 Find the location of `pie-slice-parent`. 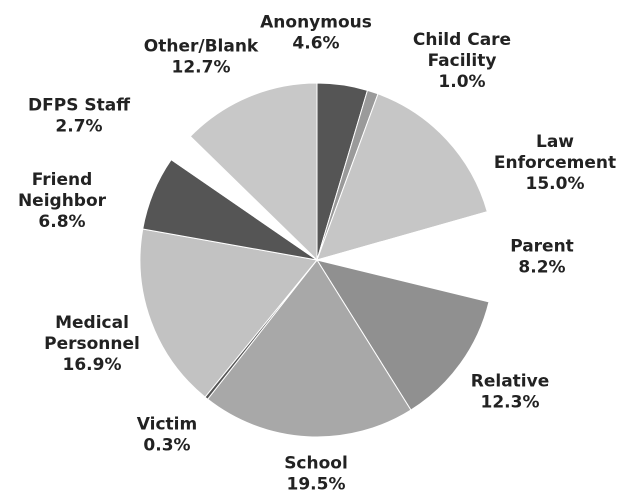

pie-slice-parent is located at coordinates (405, 257).